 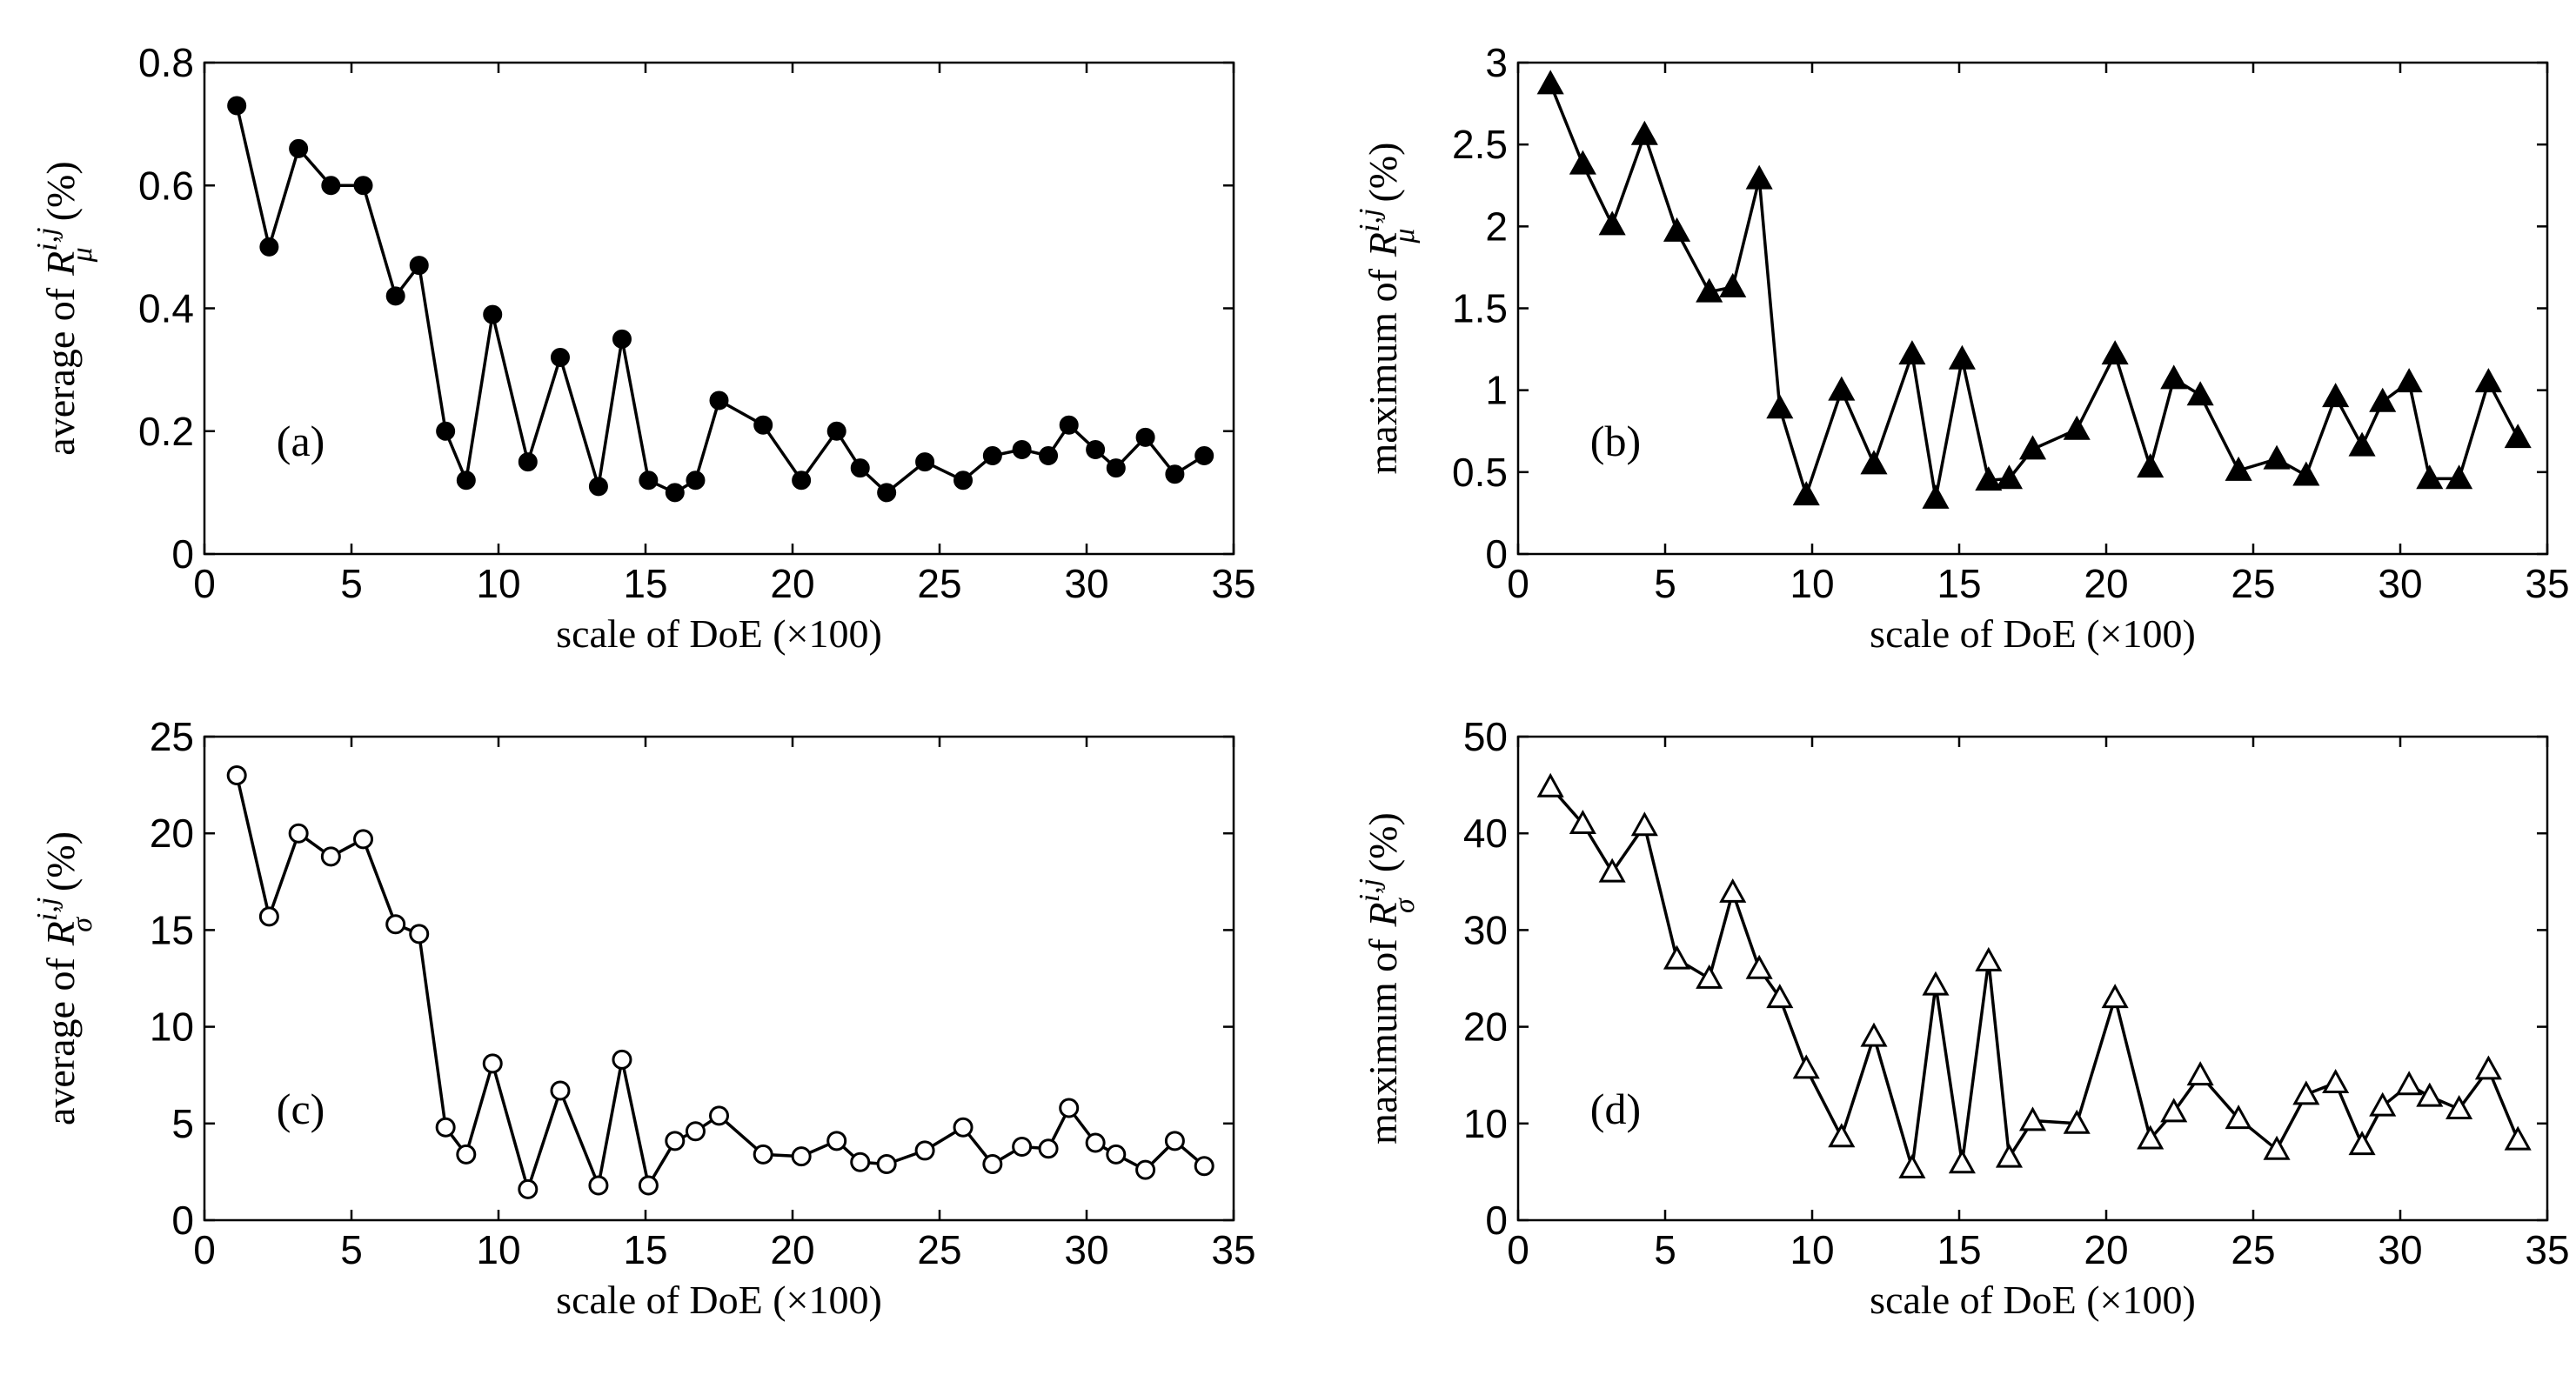 What do you see at coordinates (645, 1250) in the screenshot?
I see `x-tick-label: 15` at bounding box center [645, 1250].